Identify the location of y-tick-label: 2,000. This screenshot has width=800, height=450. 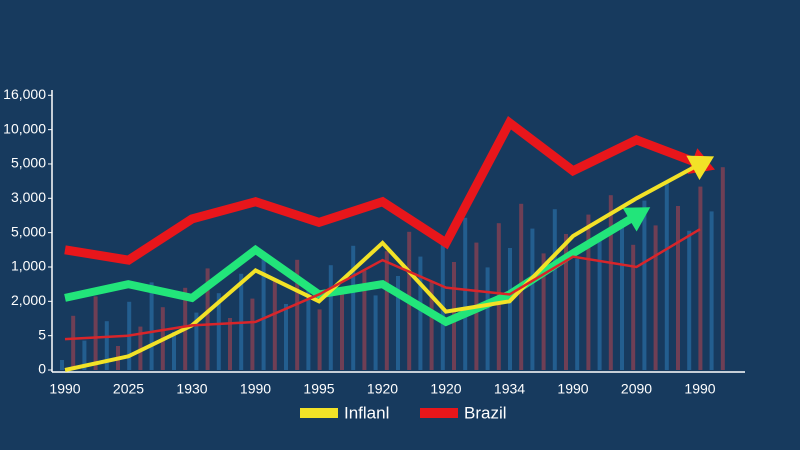
(28, 300).